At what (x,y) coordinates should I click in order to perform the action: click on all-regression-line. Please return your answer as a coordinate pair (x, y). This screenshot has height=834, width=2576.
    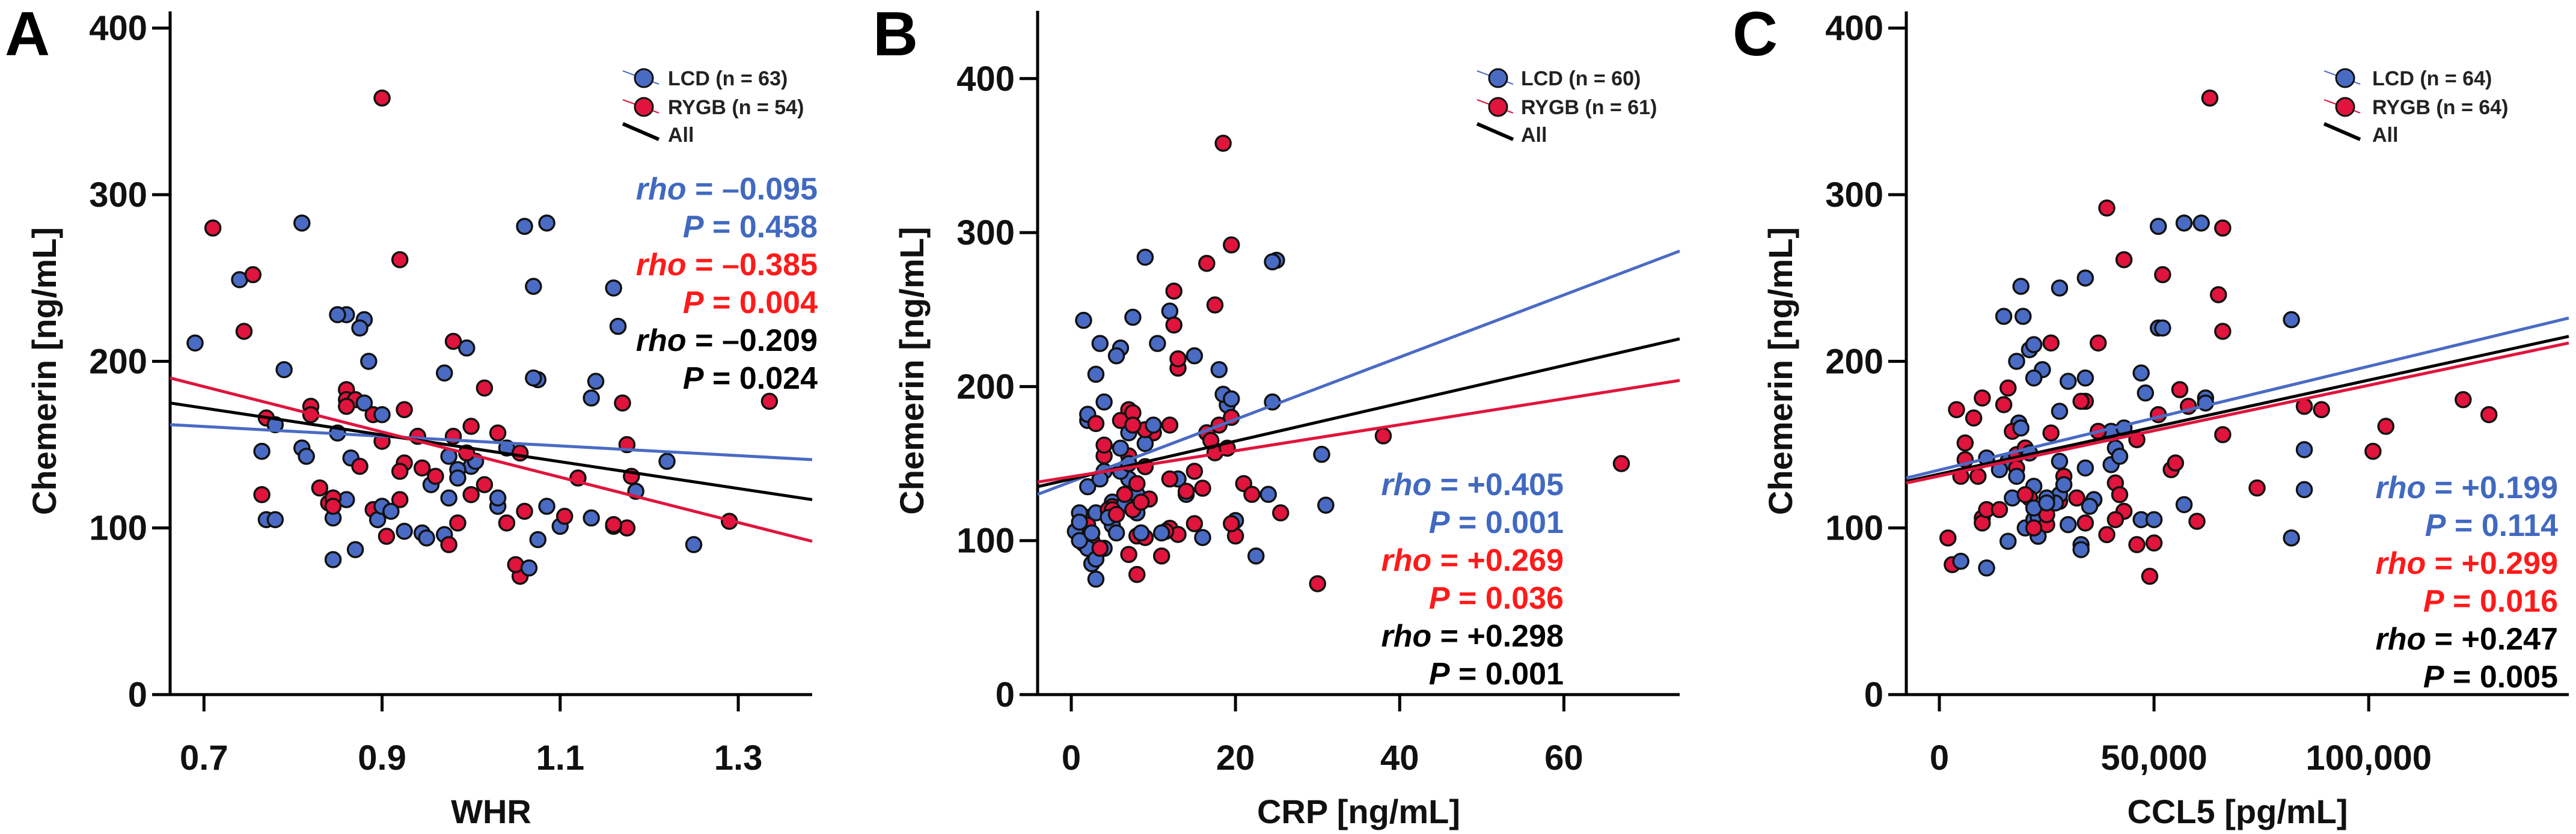
    Looking at the image, I should click on (2237, 409).